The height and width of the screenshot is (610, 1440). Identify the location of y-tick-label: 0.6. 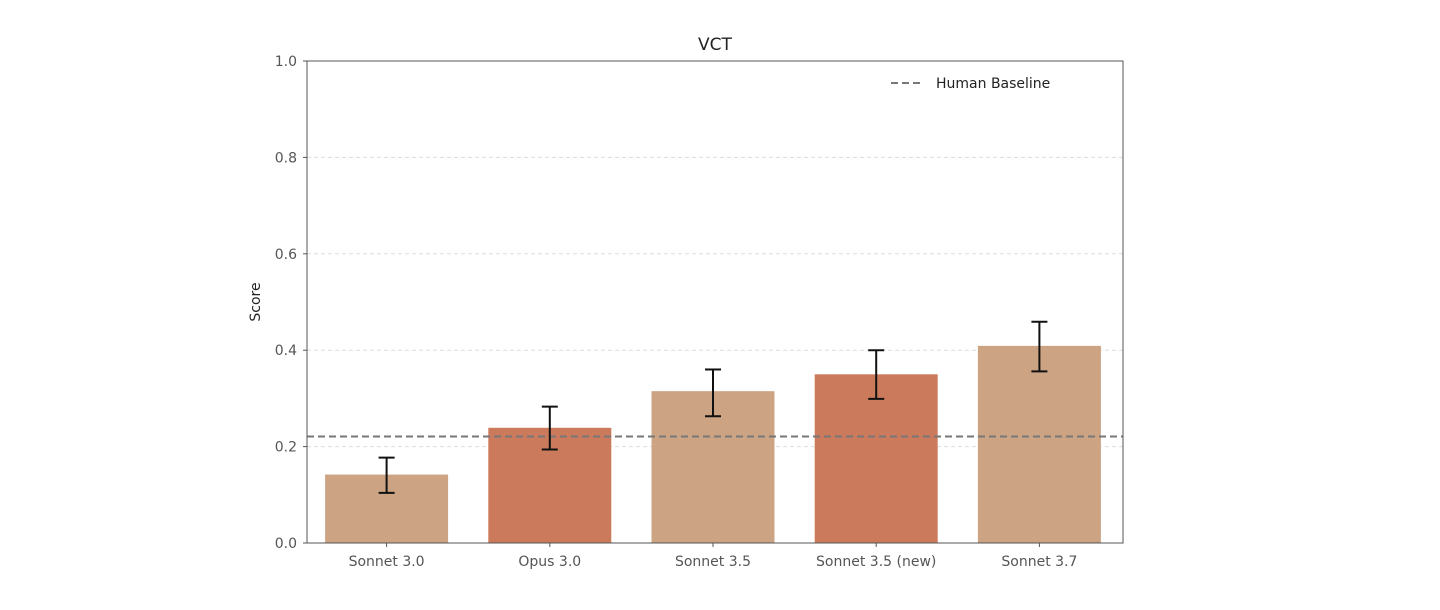
(286, 255).